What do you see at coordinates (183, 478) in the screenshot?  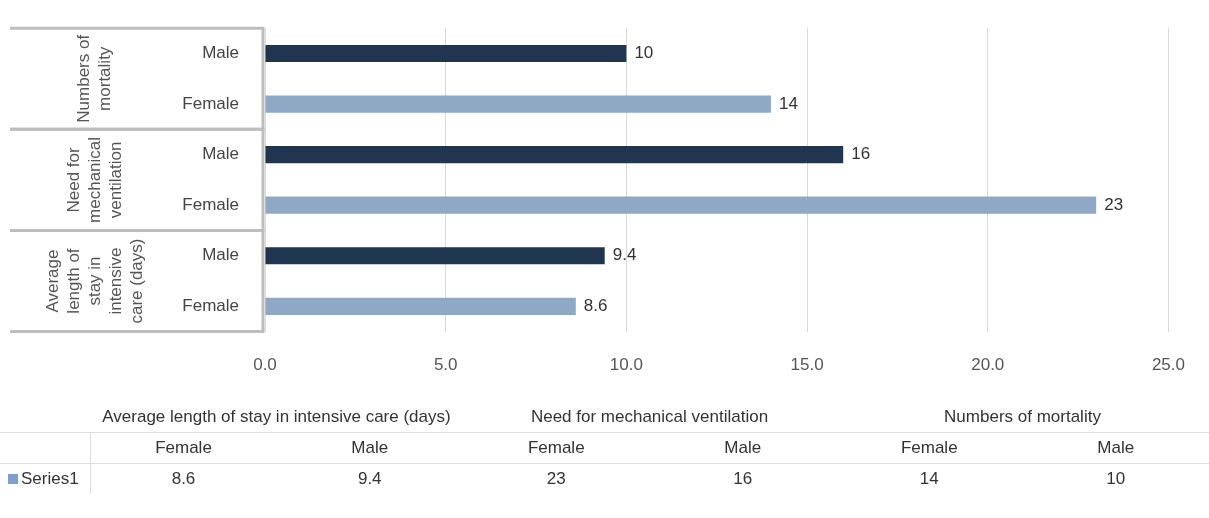 I see `text: 8.6` at bounding box center [183, 478].